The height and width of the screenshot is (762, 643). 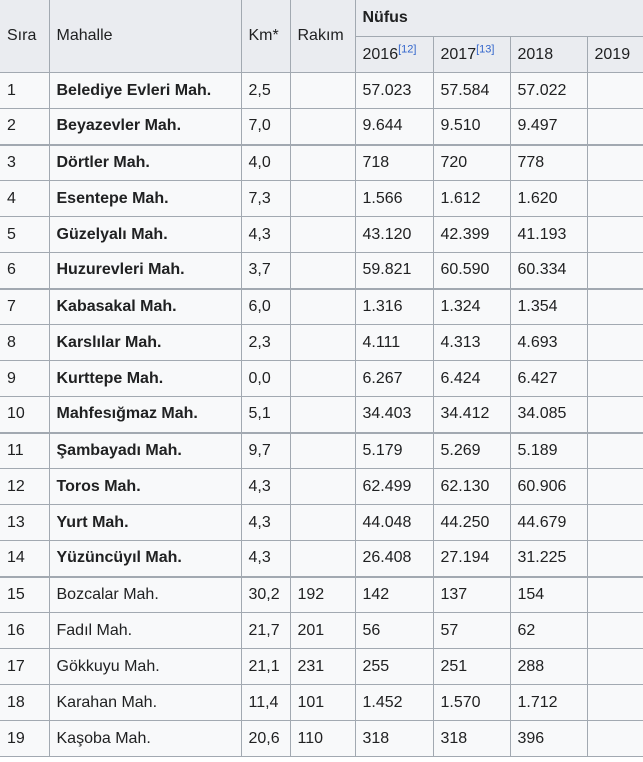 What do you see at coordinates (265, 306) in the screenshot?
I see `distance-km: 6,0` at bounding box center [265, 306].